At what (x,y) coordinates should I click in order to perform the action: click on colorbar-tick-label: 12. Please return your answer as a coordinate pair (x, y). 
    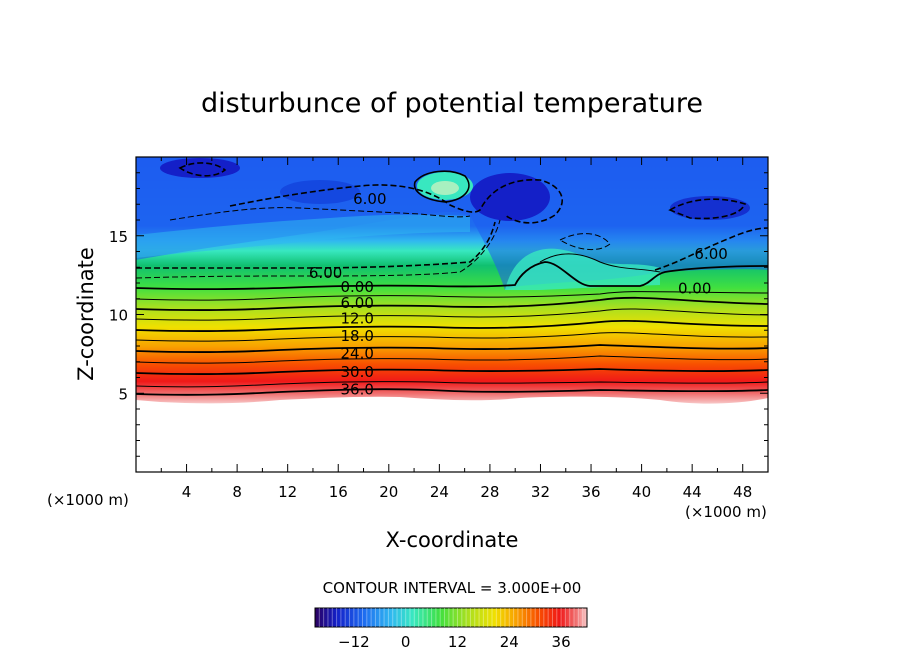
    Looking at the image, I should click on (457, 642).